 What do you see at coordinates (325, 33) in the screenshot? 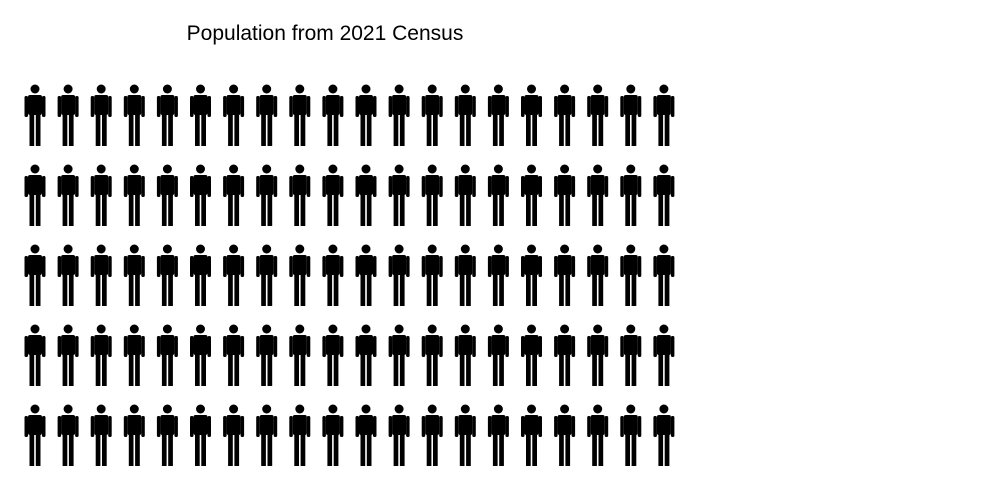
I see `chart-title: Population from 2021 Census` at bounding box center [325, 33].